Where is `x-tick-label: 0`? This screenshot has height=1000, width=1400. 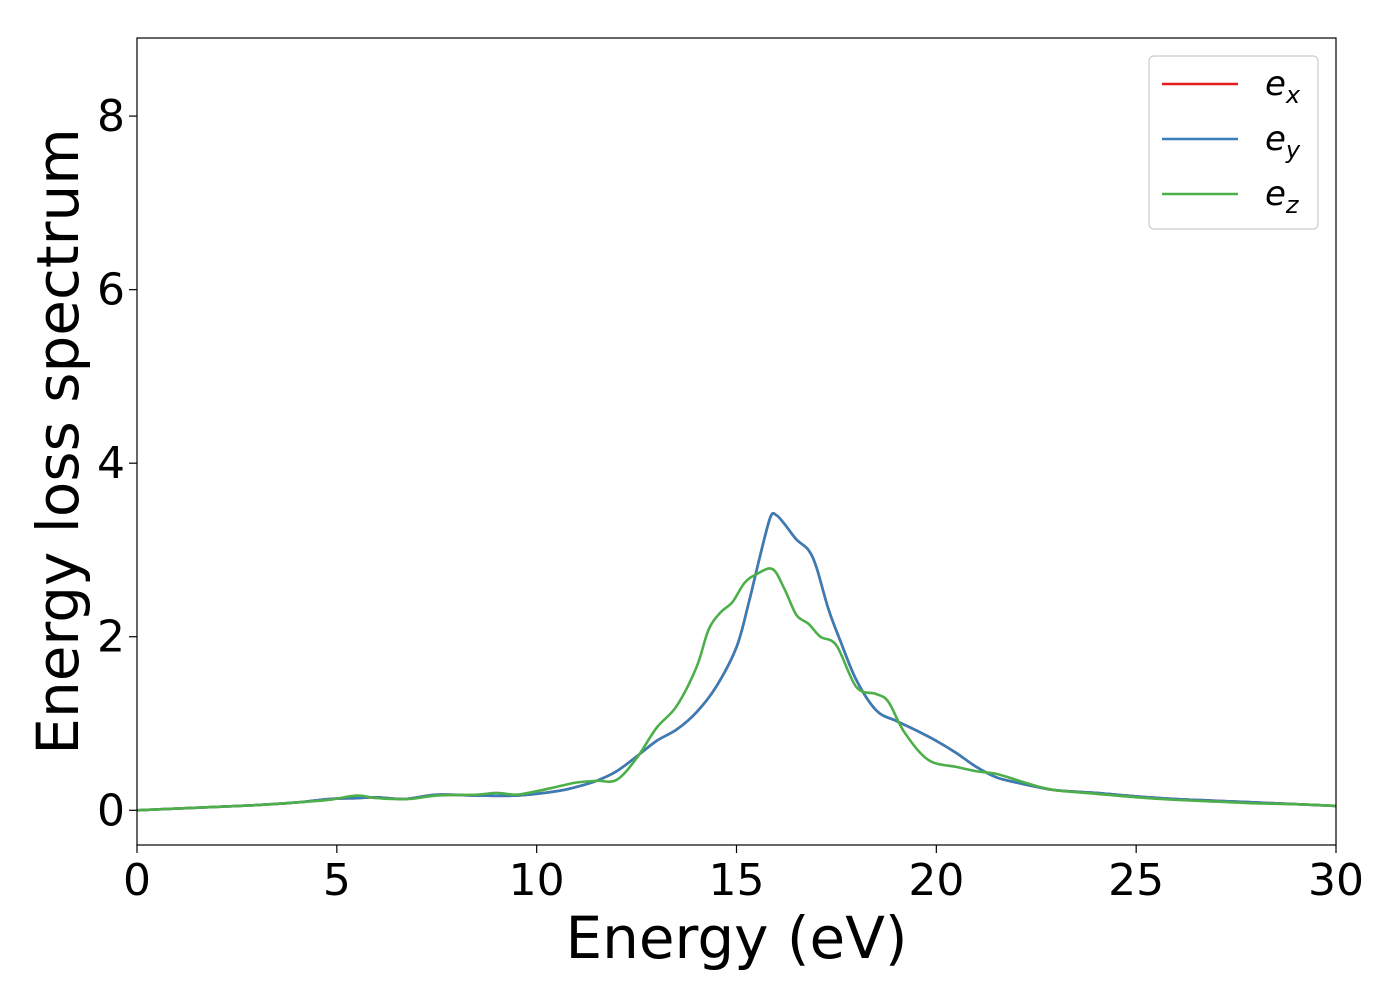
x-tick-label: 0 is located at coordinates (137, 880).